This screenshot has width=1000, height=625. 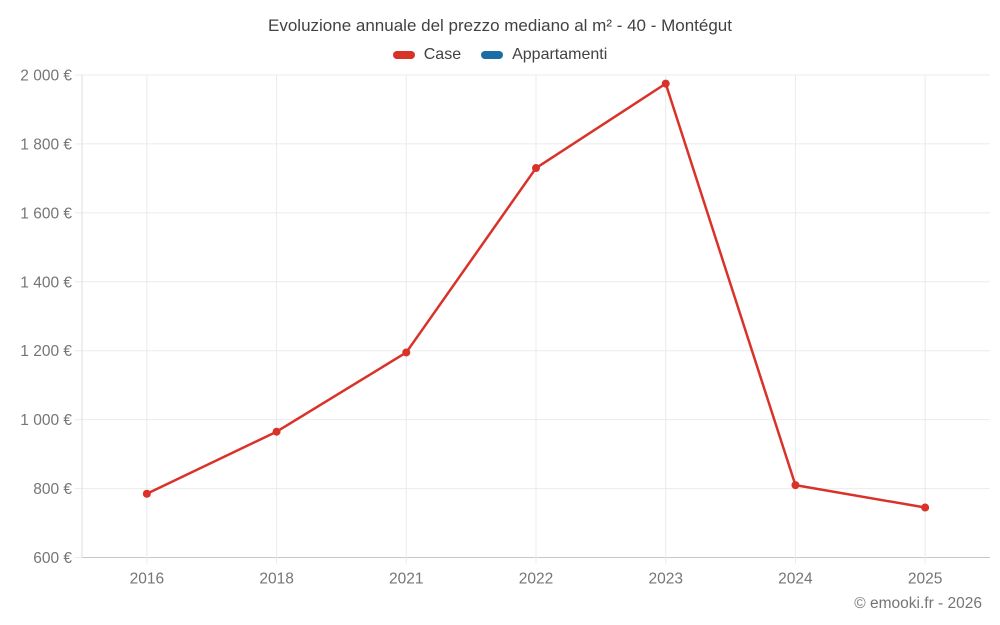 I want to click on y-tick-label: 600 €, so click(x=52, y=558).